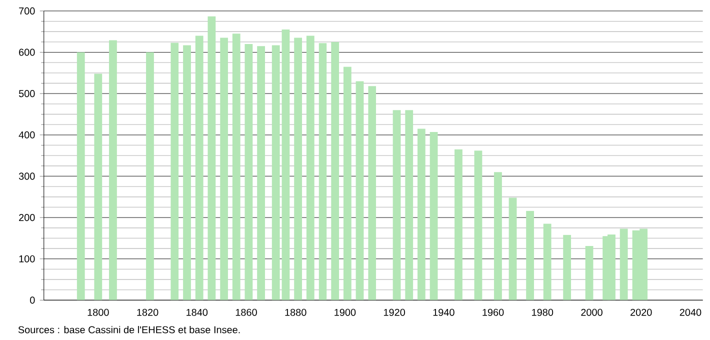 The width and height of the screenshot is (710, 340). Describe the element at coordinates (246, 312) in the screenshot. I see `x-tick-label: 1860` at that location.